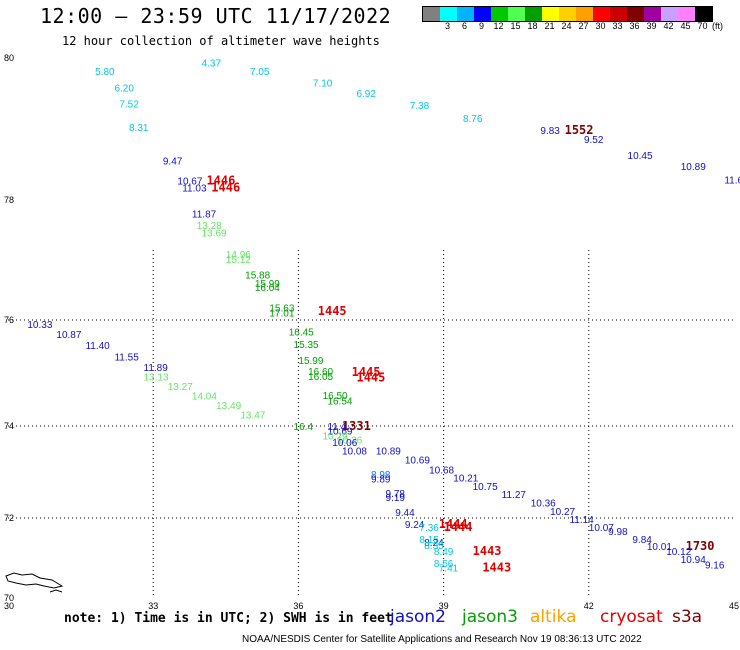 The width and height of the screenshot is (740, 650). What do you see at coordinates (441, 470) in the screenshot?
I see `wave-height-label: 10.68` at bounding box center [441, 470].